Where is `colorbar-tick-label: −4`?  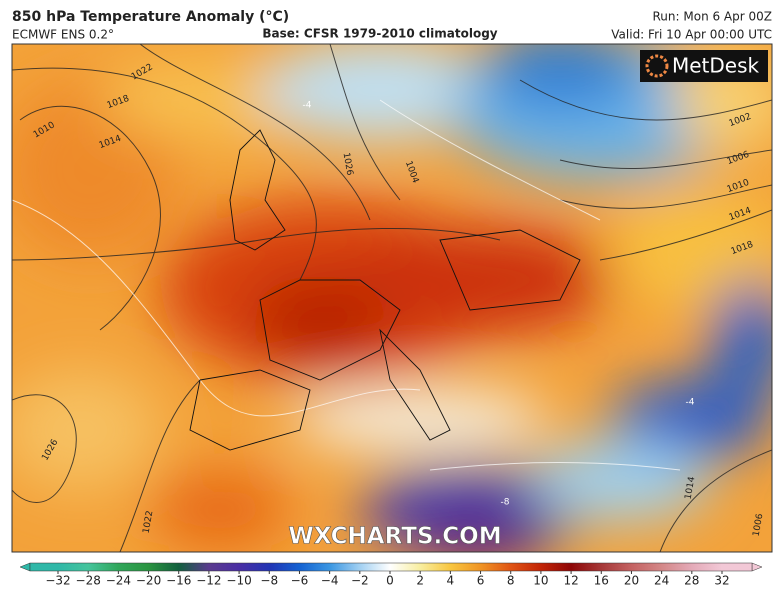 colorbar-tick-label: −4 is located at coordinates (330, 581).